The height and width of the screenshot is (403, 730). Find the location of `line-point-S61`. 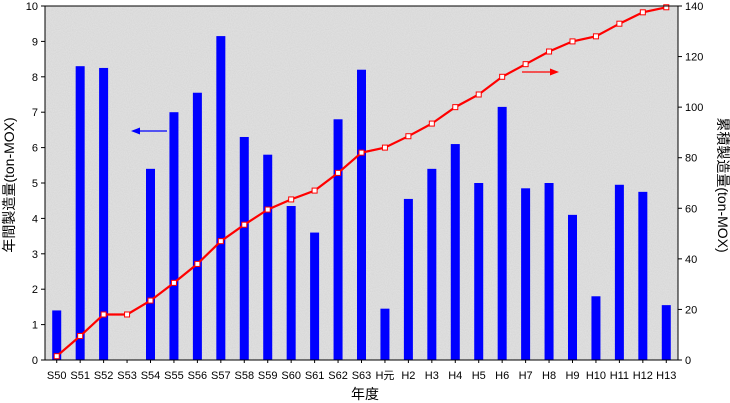

line-point-S61 is located at coordinates (314, 190).